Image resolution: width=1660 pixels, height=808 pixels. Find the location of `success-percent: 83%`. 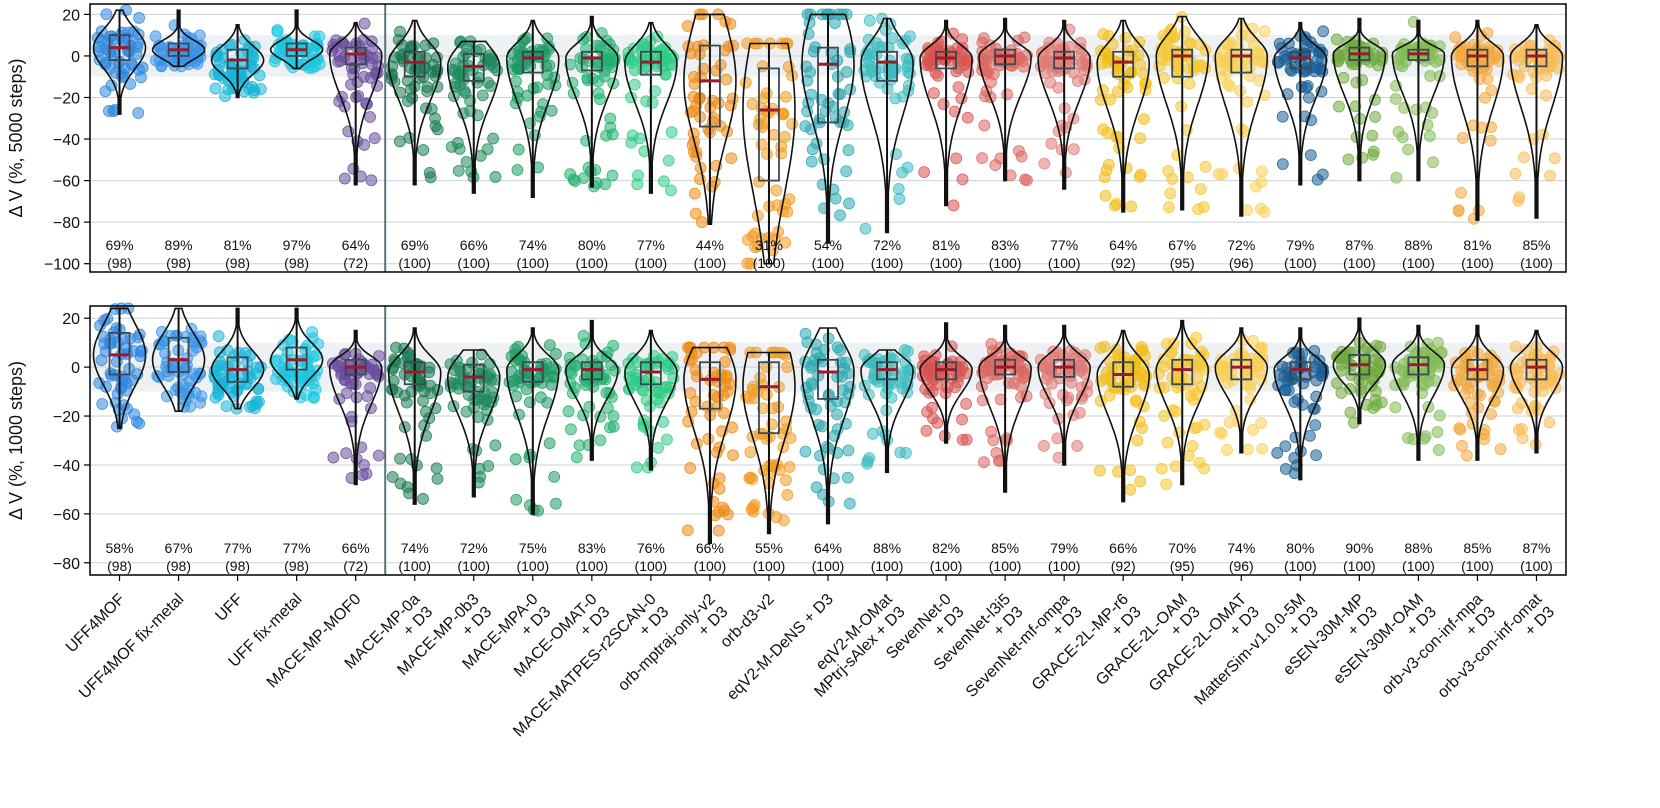

success-percent: 83% is located at coordinates (592, 548).